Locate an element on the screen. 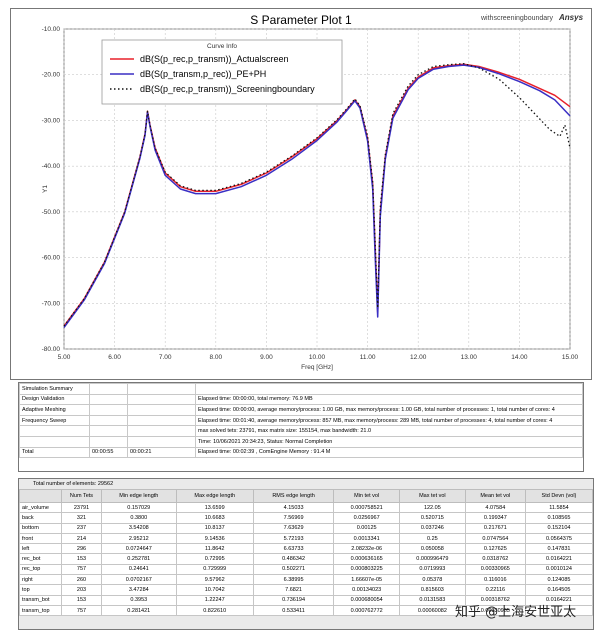 This screenshot has height=636, width=600. y-tick-label: -60.00 is located at coordinates (51, 258).